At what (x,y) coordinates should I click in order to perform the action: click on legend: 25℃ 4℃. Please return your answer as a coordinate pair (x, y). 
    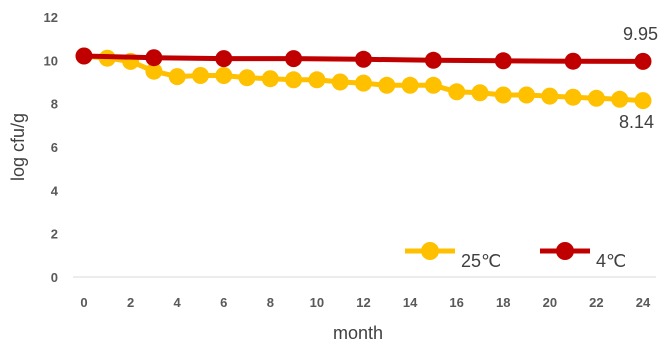
    Looking at the image, I should click on (515, 256).